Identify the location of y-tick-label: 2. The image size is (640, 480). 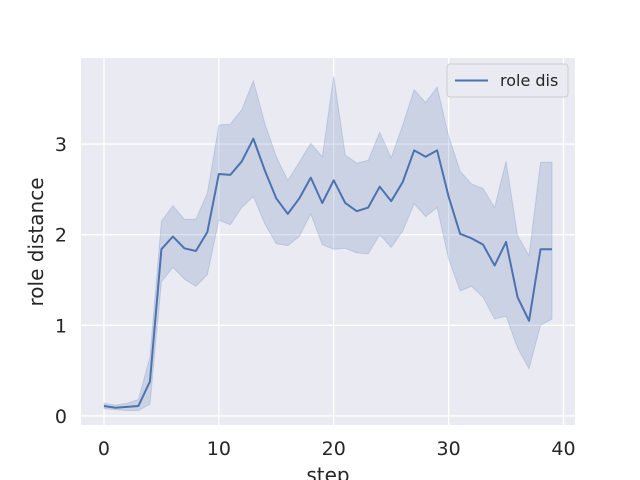
(61, 236).